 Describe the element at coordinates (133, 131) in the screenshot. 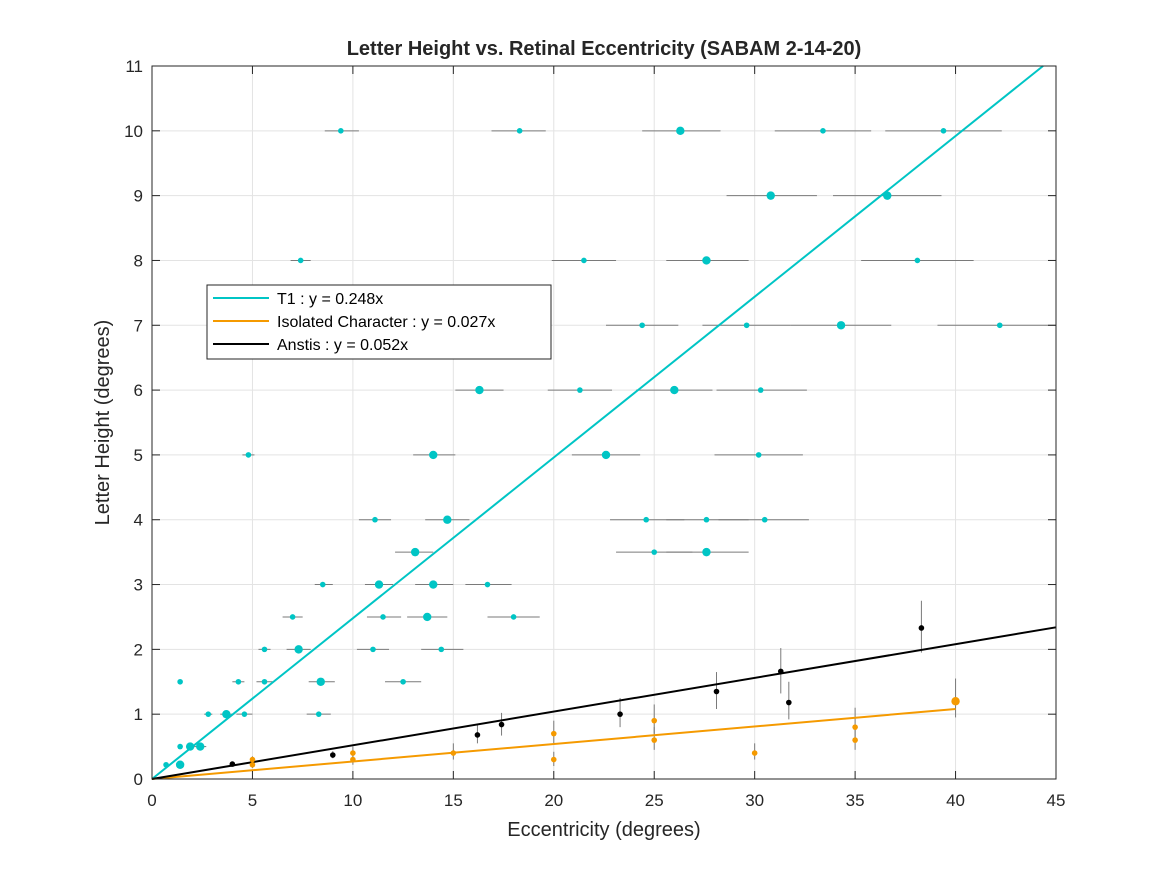

I see `y-tick-label: 10` at that location.